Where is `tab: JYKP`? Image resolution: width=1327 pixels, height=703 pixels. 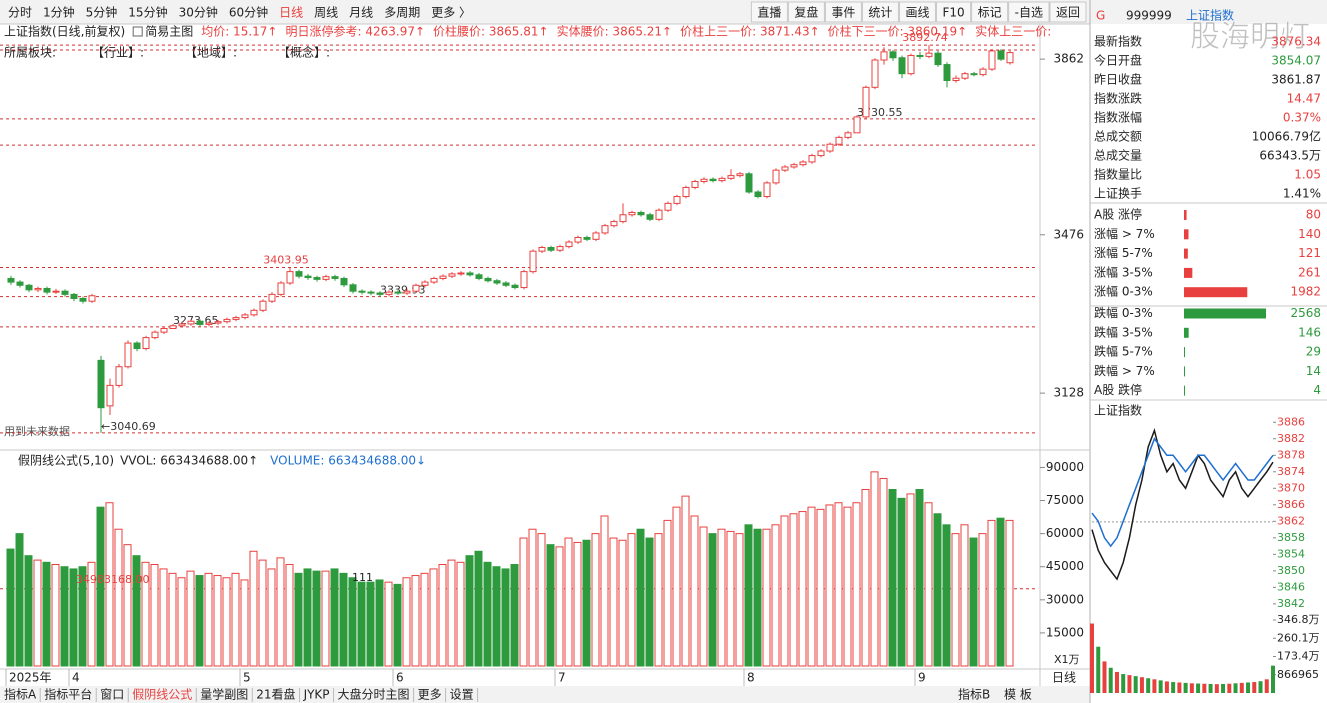
tab: JYKP is located at coordinates (316, 695).